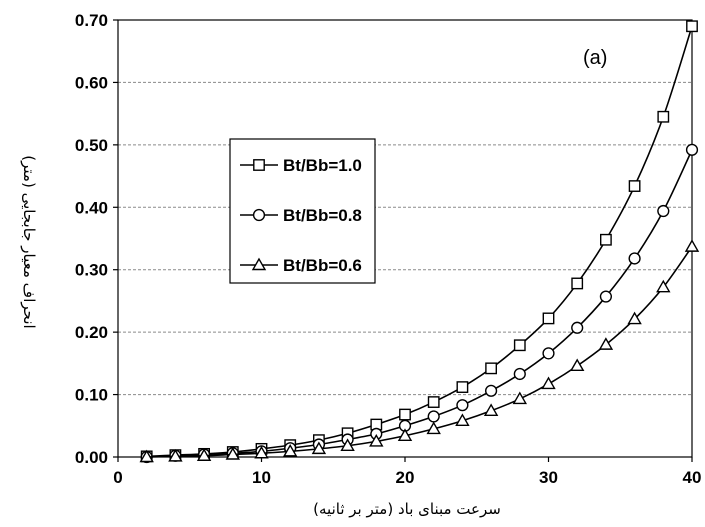  What do you see at coordinates (91, 395) in the screenshot?
I see `y-tick-label-1: 0.10` at bounding box center [91, 395].